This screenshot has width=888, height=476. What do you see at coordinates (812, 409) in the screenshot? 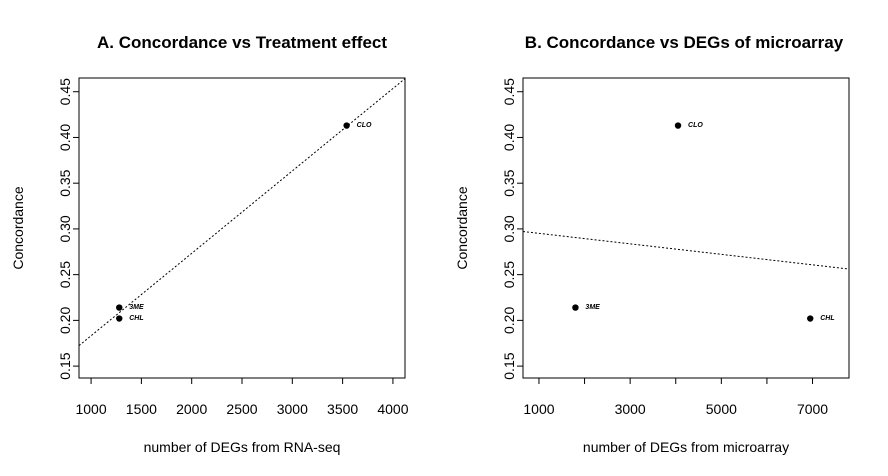
I see `x-tick-label: 7000` at bounding box center [812, 409].